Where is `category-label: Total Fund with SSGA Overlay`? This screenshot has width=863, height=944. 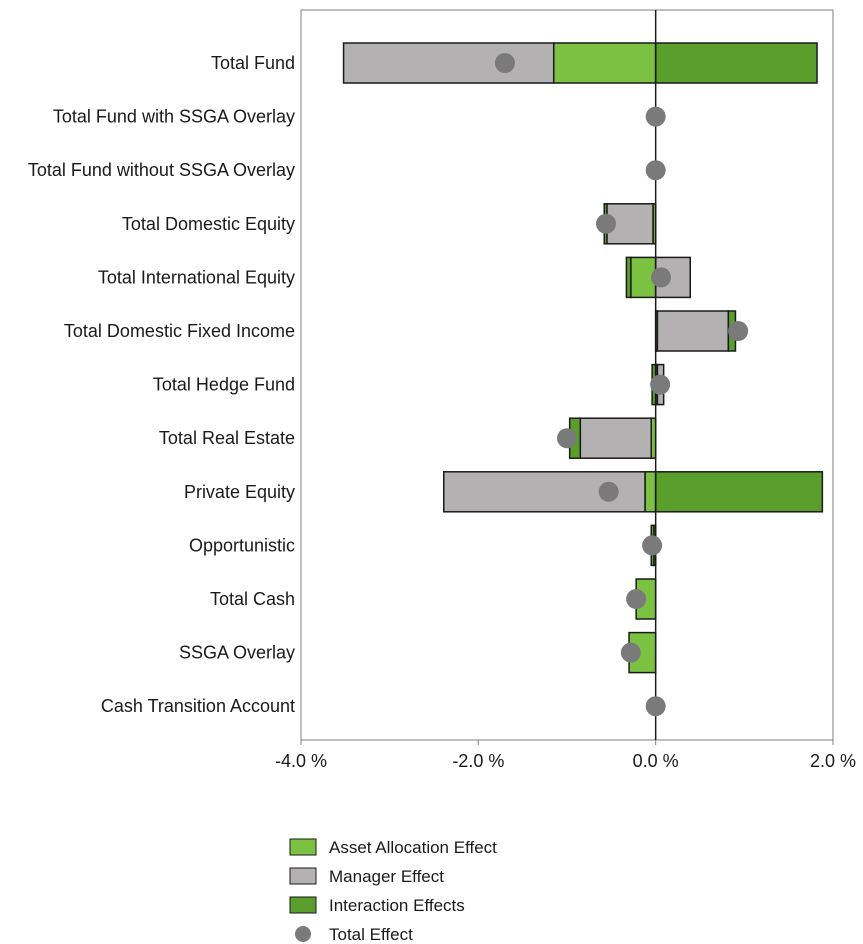
category-label: Total Fund with SSGA Overlay is located at coordinates (174, 117).